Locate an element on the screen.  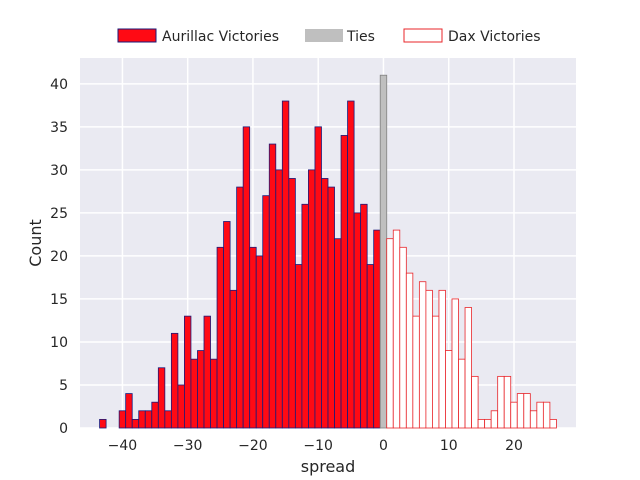
bar-series1-x0 is located at coordinates (383, 251).